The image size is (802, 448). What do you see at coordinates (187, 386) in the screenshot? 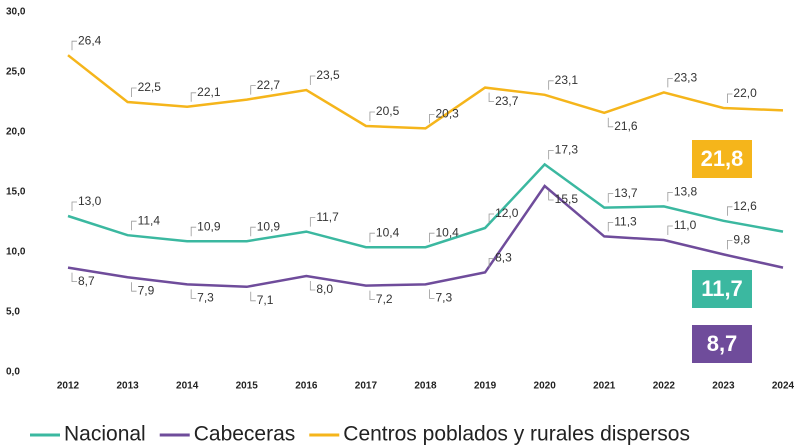
I see `x-tick-label: 2014` at bounding box center [187, 386].